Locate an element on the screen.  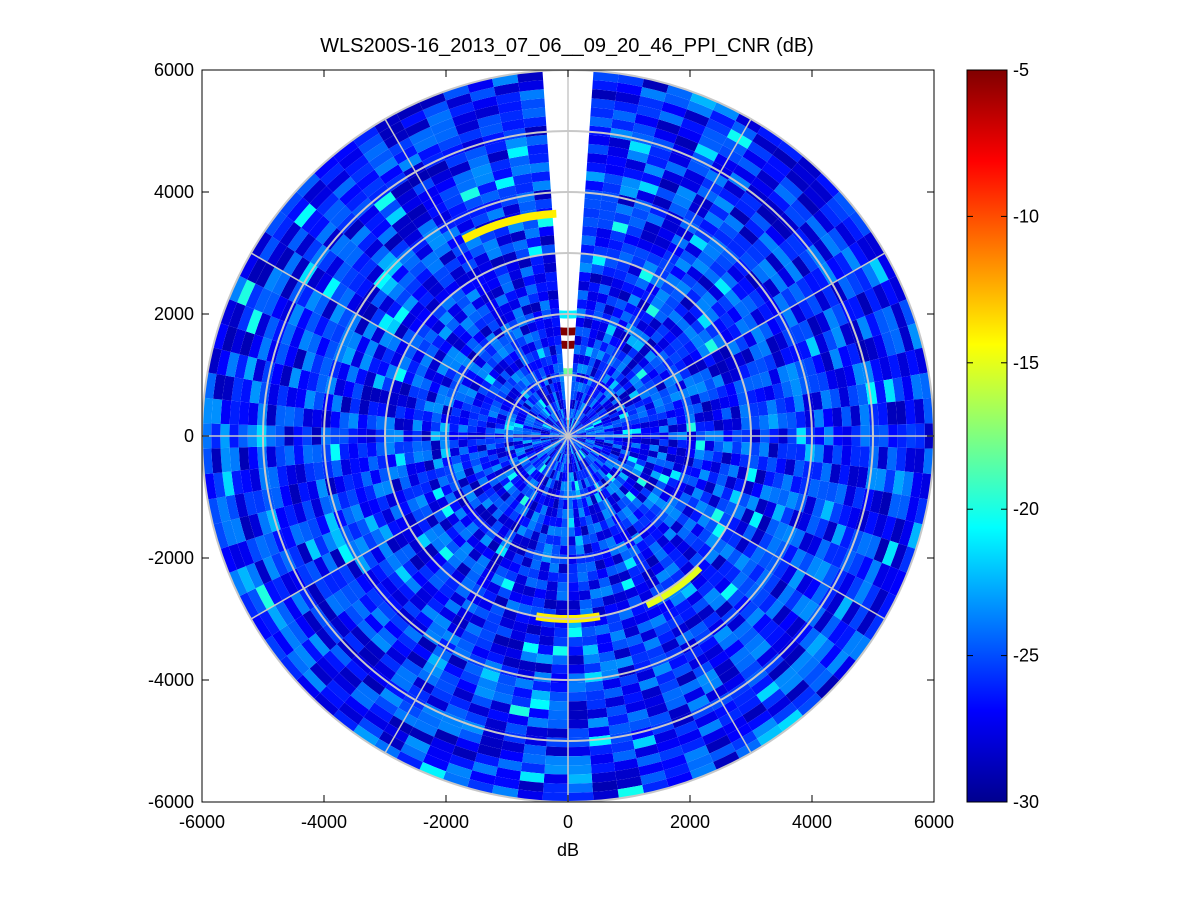
colorbar-tick-label: -15 is located at coordinates (1026, 363).